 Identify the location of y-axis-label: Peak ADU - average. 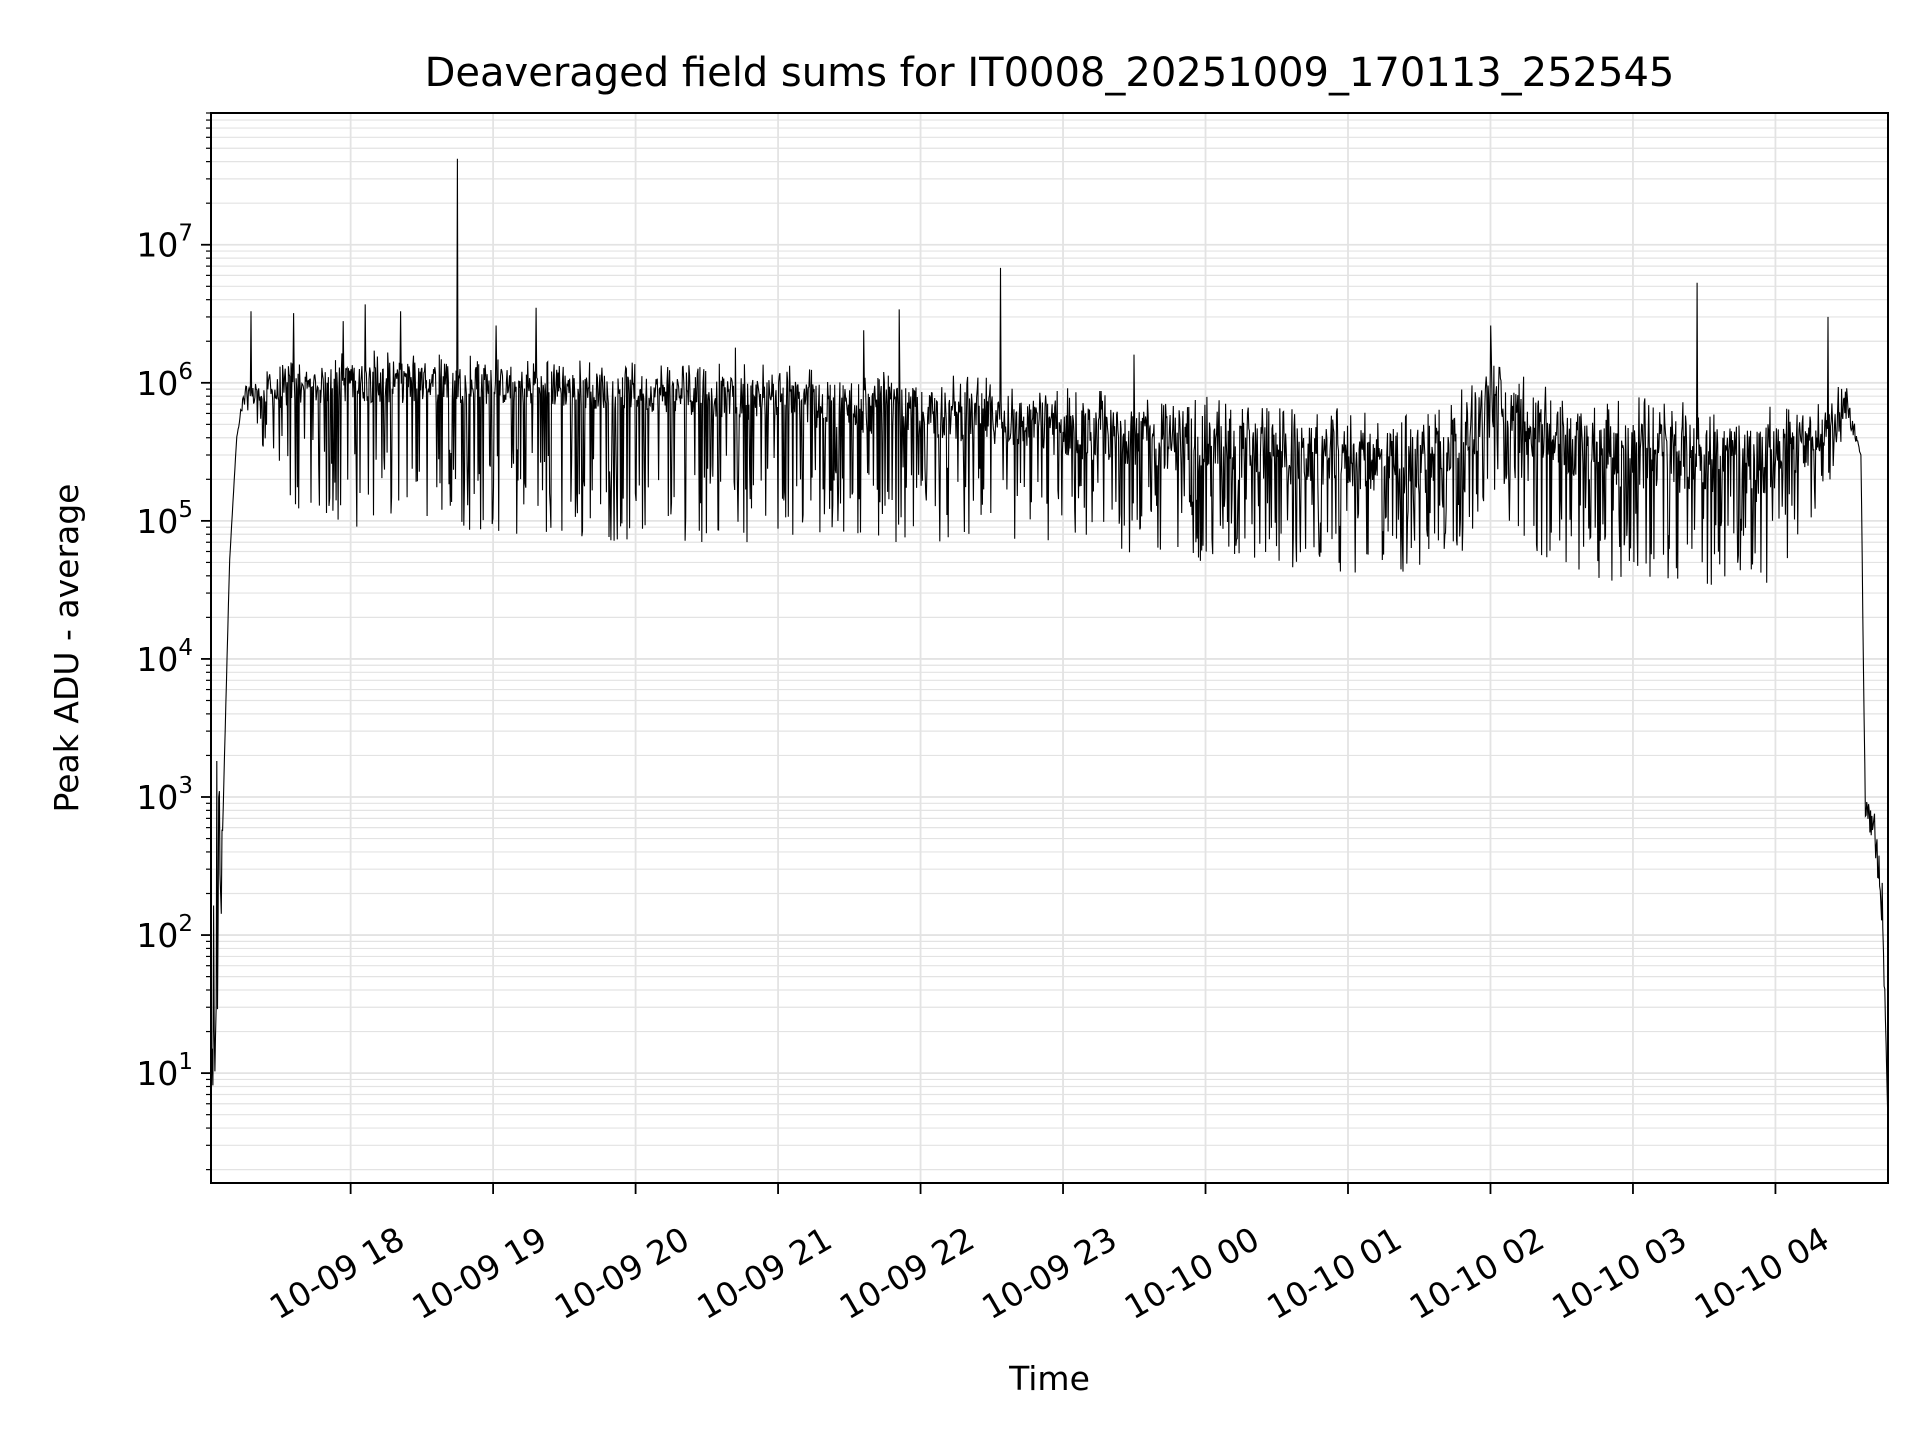
(66, 648).